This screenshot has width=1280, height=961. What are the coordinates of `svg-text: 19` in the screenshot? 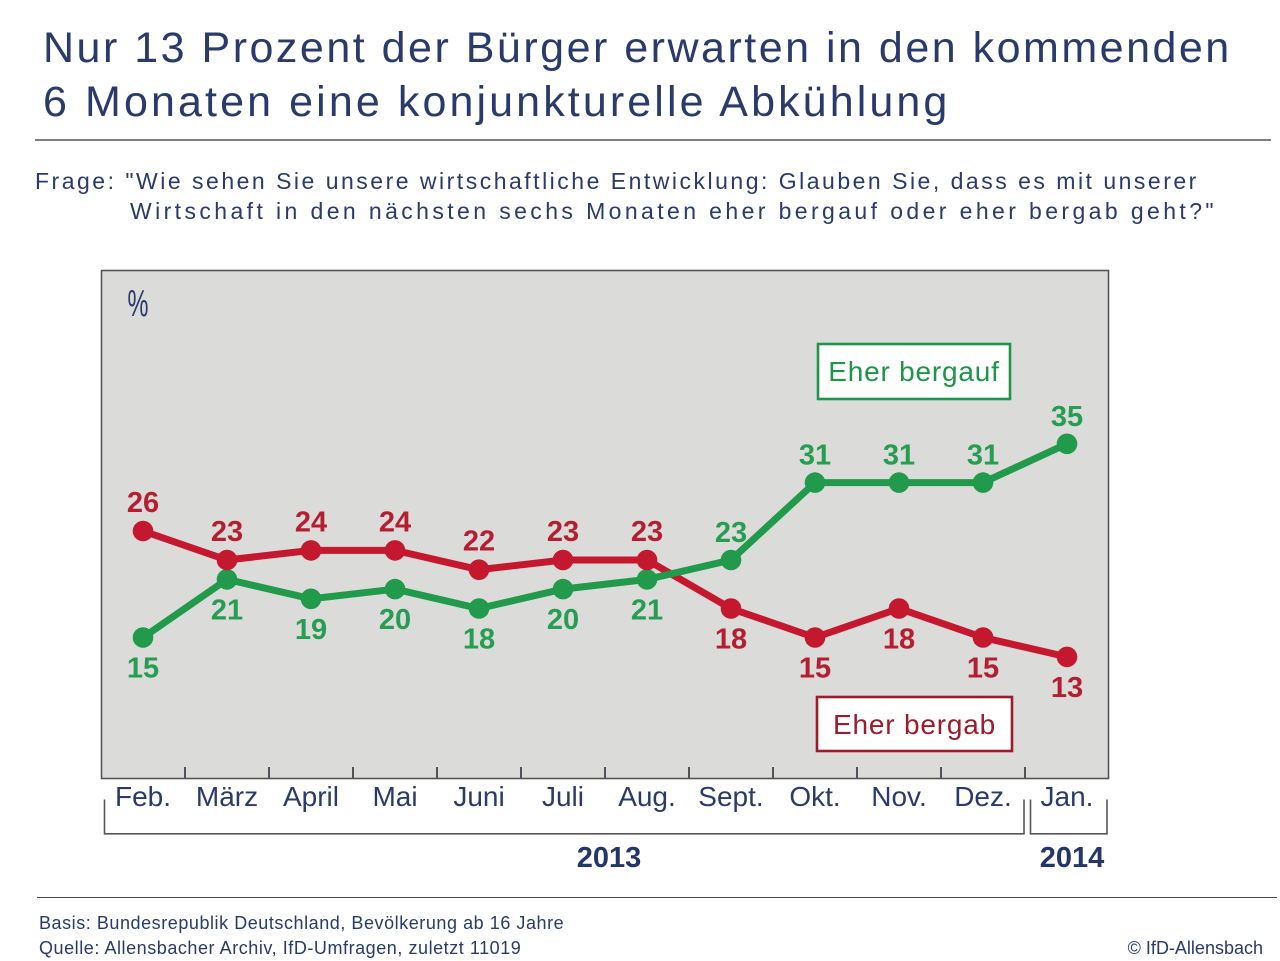 It's located at (311, 630).